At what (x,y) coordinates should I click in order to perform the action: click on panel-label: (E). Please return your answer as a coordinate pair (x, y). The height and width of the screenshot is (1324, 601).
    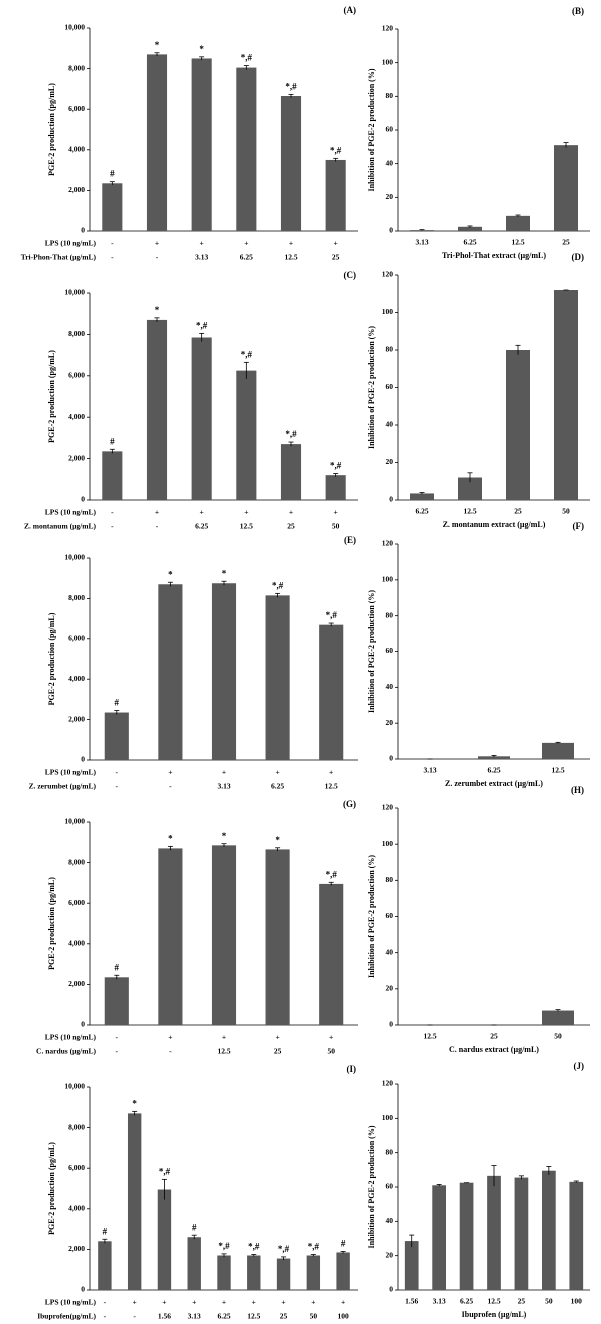
    Looking at the image, I should click on (350, 540).